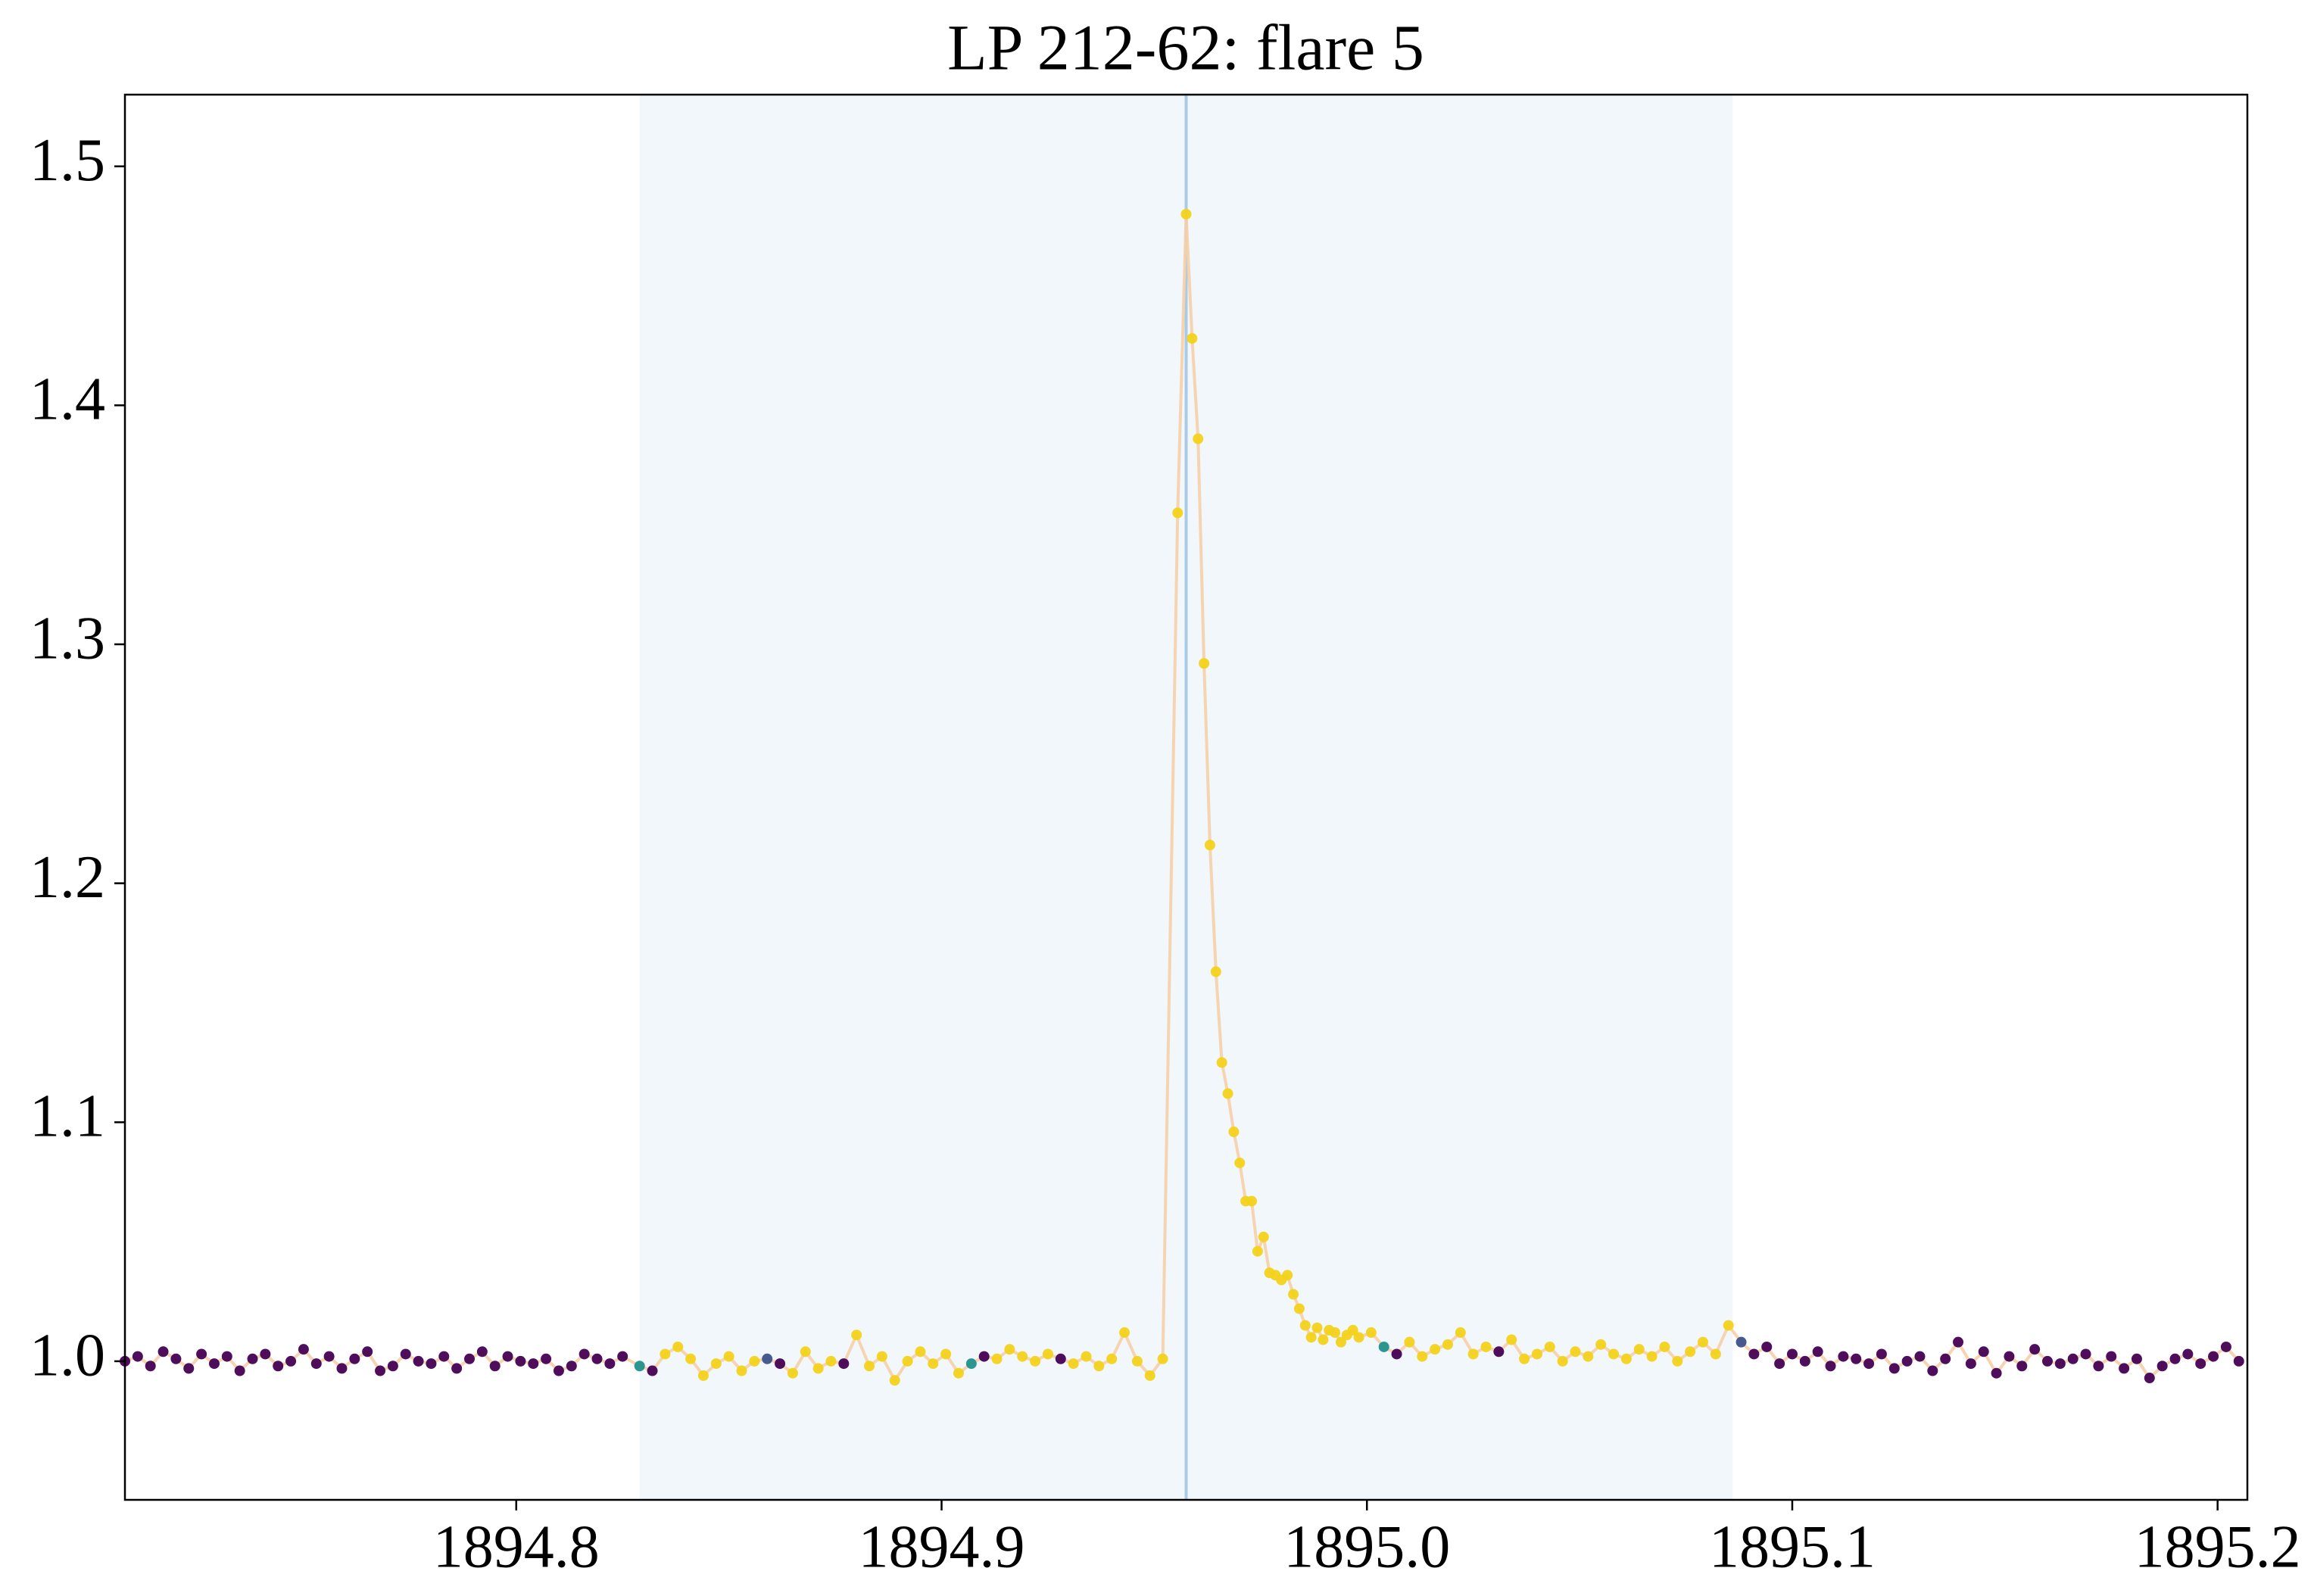  What do you see at coordinates (67, 160) in the screenshot?
I see `y-tick-label: 1.5` at bounding box center [67, 160].